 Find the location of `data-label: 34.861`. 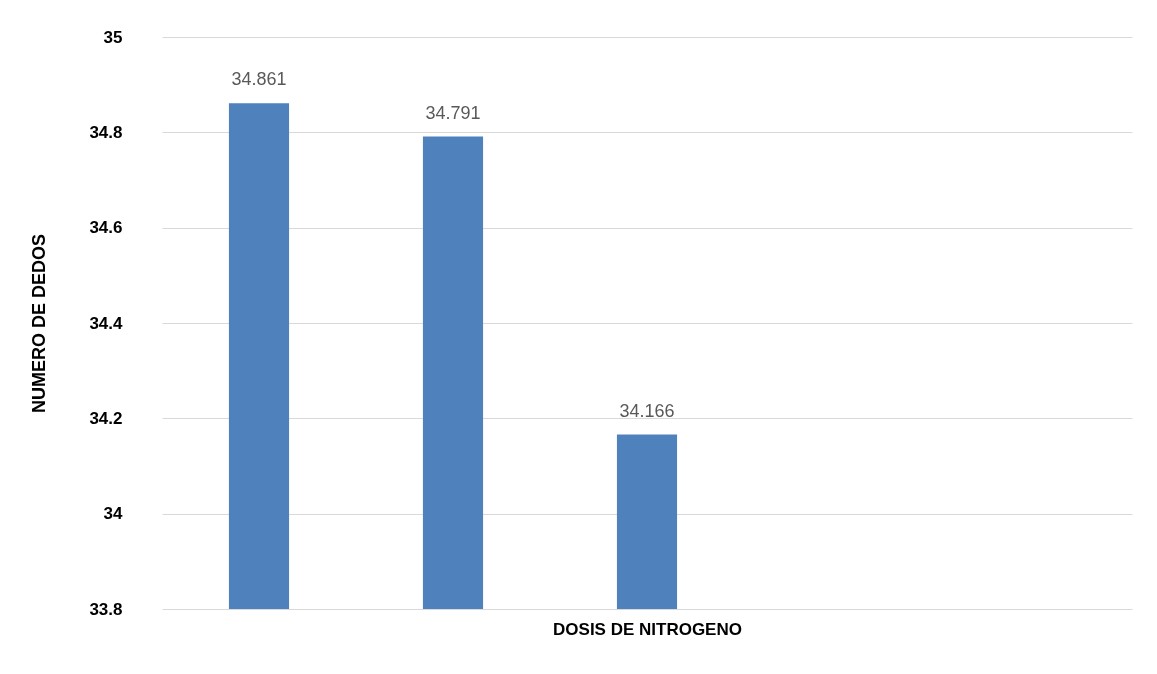

data-label: 34.861 is located at coordinates (259, 79).